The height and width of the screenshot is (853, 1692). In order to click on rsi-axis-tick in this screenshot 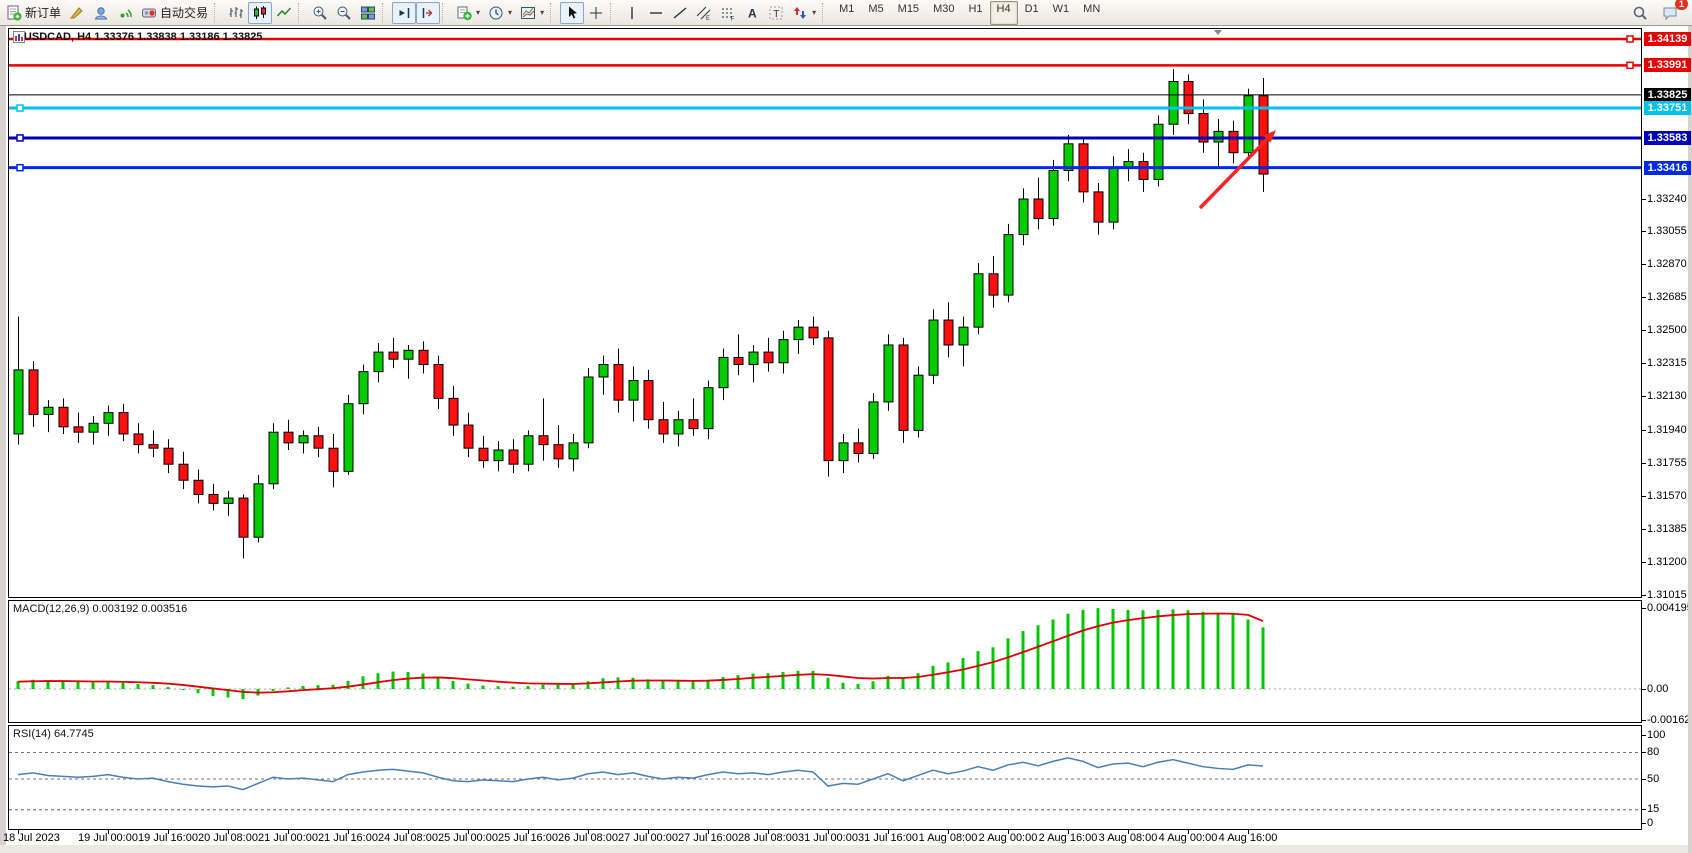, I will do `click(1644, 779)`.